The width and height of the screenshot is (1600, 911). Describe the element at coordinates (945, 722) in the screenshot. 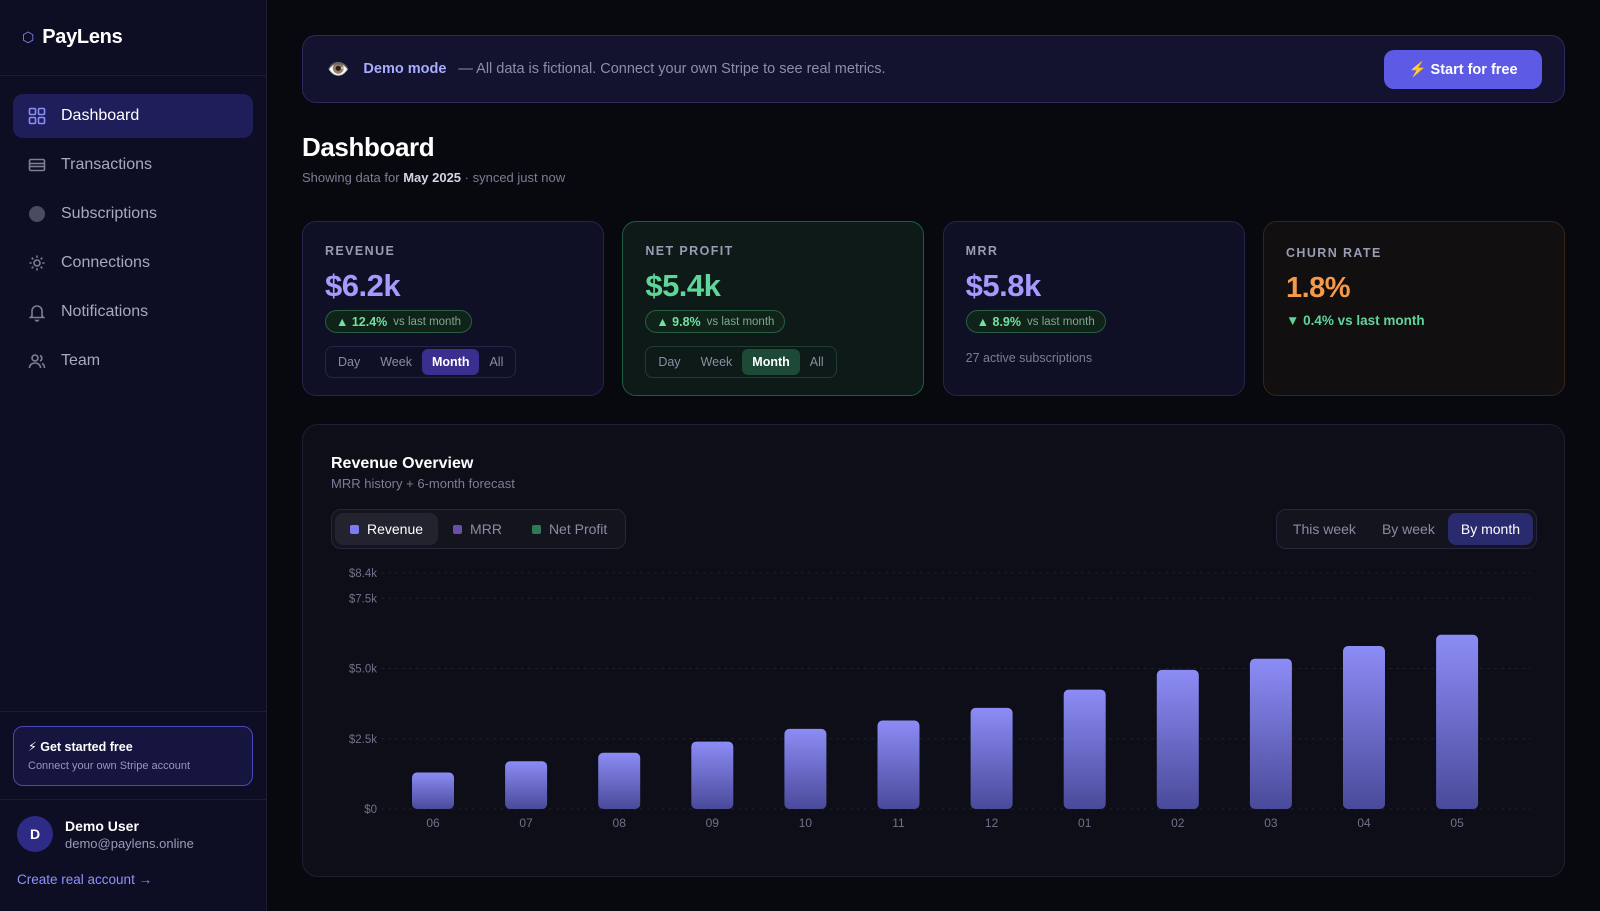

I see `bars` at that location.